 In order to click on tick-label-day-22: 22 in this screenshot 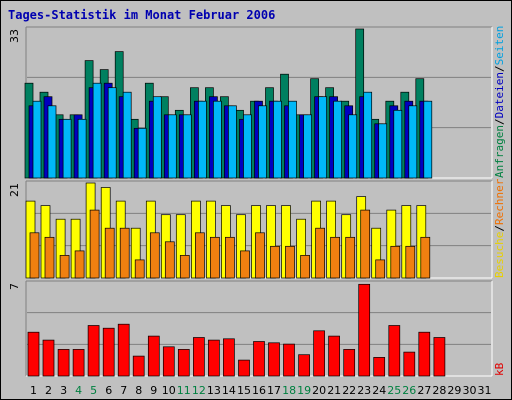, I will do `click(349, 390)`.